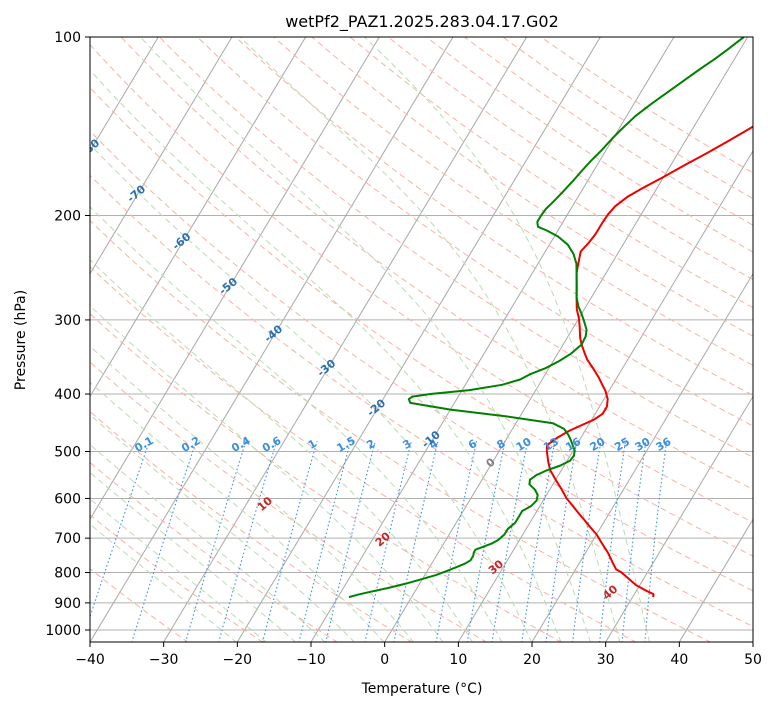 The image size is (775, 708). I want to click on x-tick-label: −30, so click(164, 660).